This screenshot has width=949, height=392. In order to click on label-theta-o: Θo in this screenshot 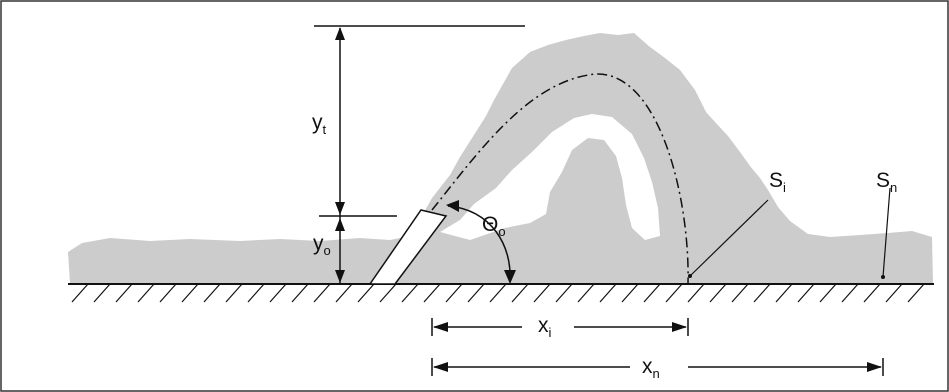, I will do `click(494, 226)`.